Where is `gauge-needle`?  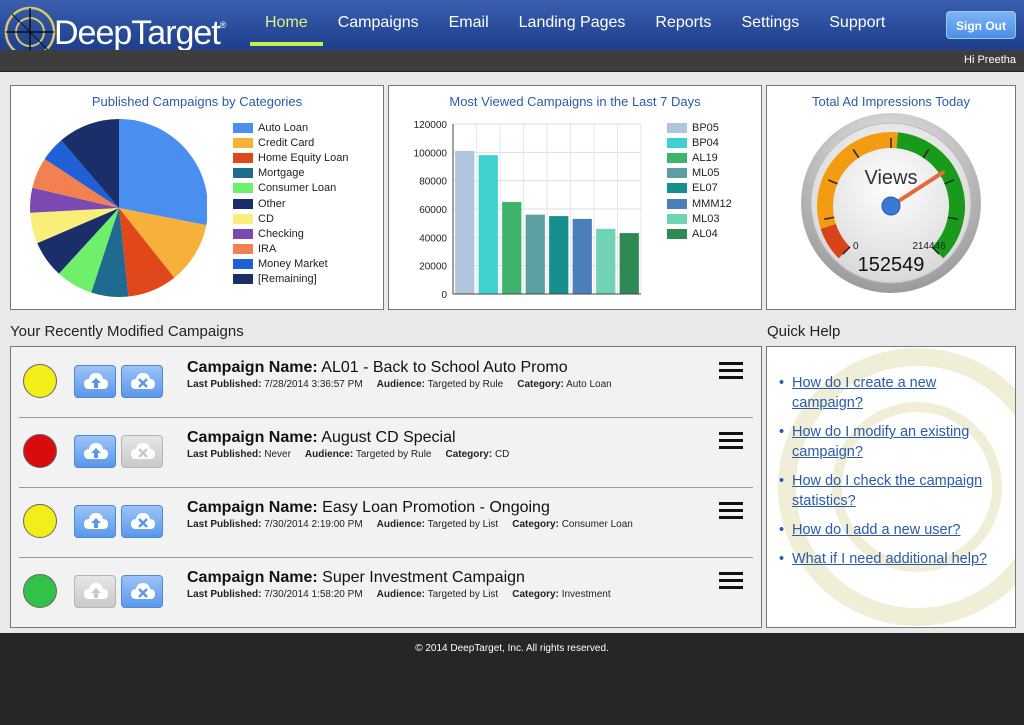
gauge-needle is located at coordinates (917, 189).